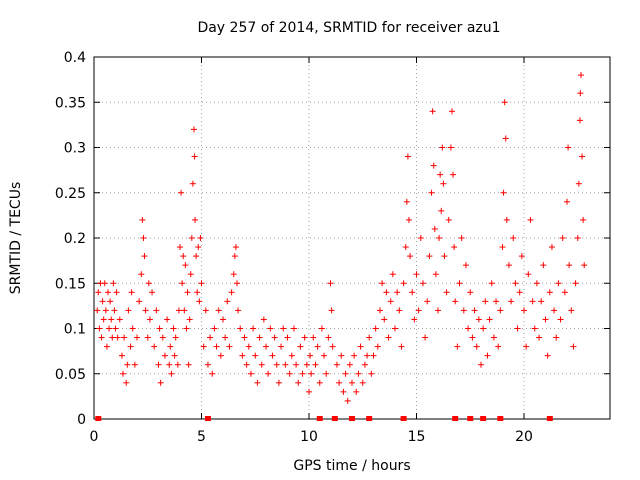 Image resolution: width=640 pixels, height=480 pixels. I want to click on x-tick-label: 20, so click(524, 437).